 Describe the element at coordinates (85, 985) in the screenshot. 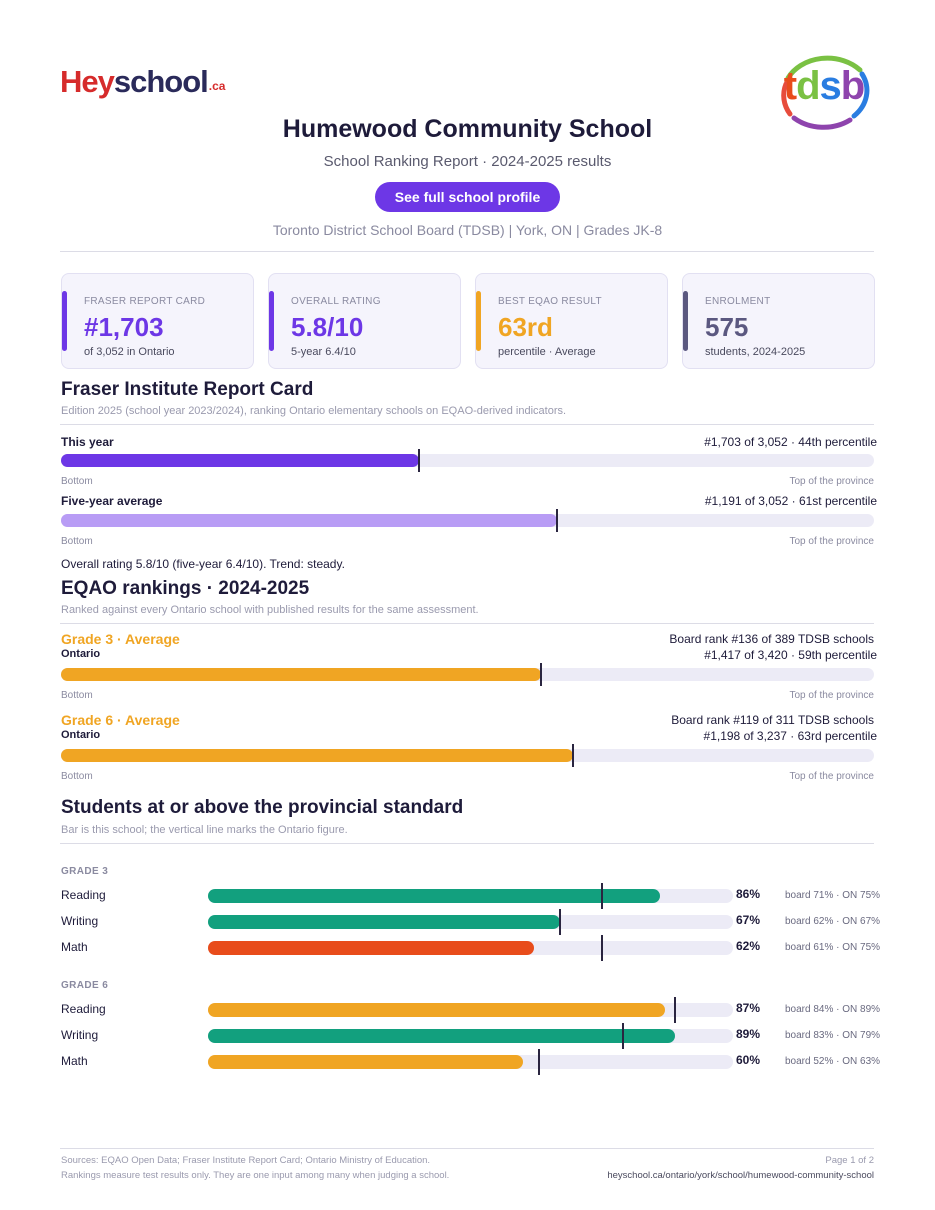

I see `grade6-section-label: GRADE 6` at that location.